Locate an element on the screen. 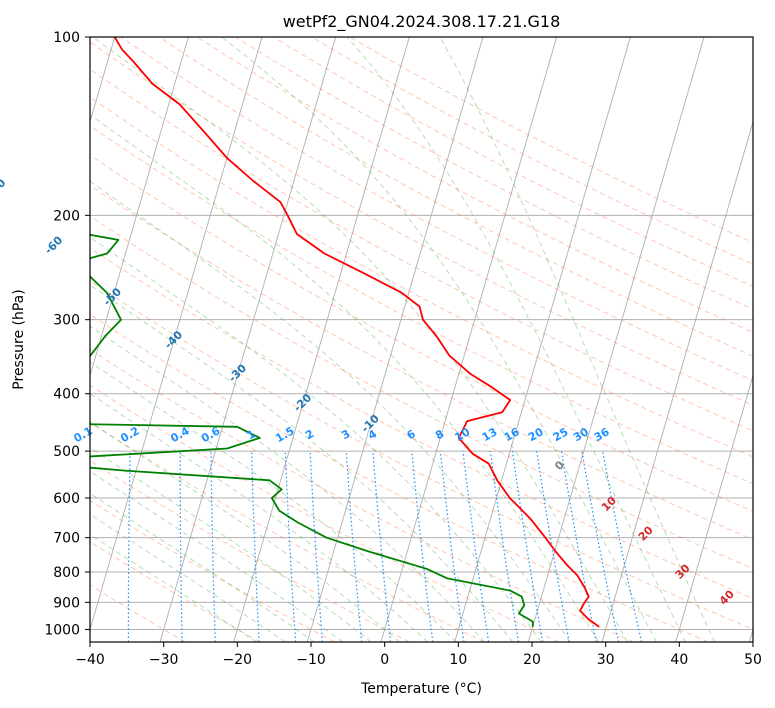  x-tick-label: 50 is located at coordinates (753, 660).